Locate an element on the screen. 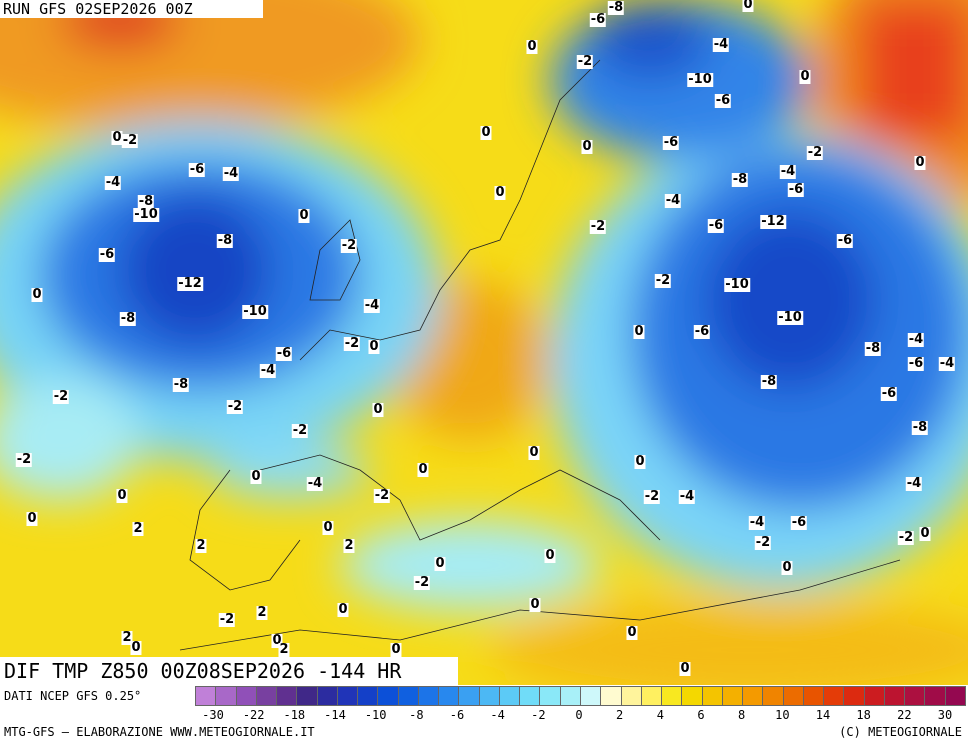  colorbar-tick-label: -2 is located at coordinates (538, 715).